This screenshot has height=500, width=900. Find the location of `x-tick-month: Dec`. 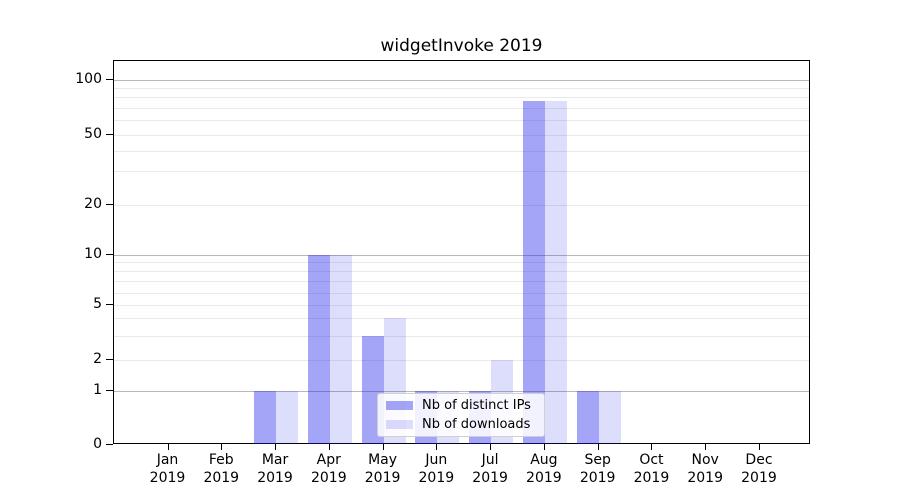

x-tick-month: Dec is located at coordinates (759, 459).